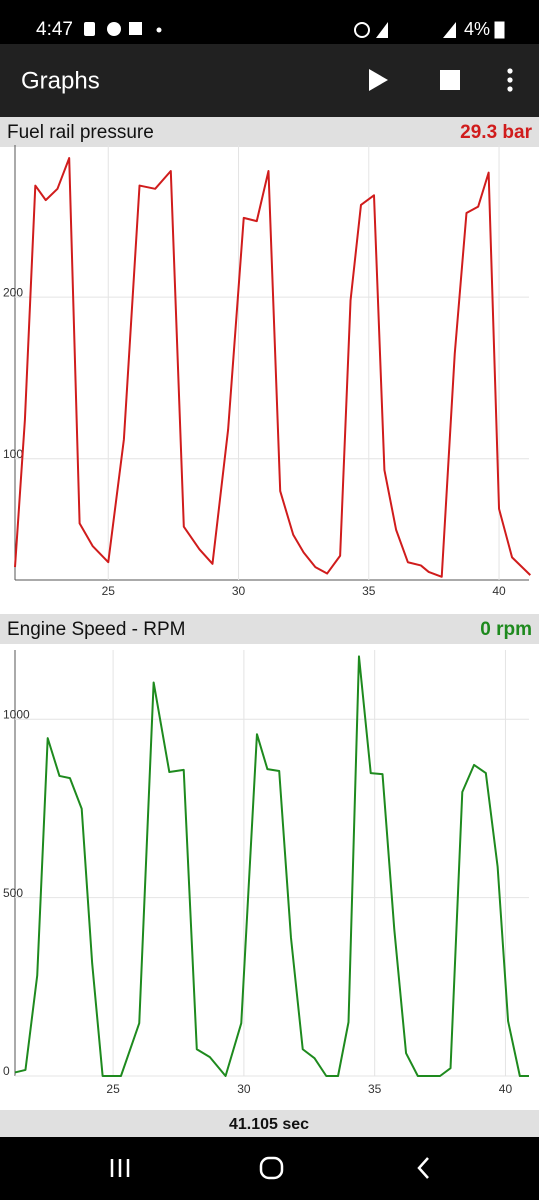 The width and height of the screenshot is (539, 1200). I want to click on back-button, so click(423, 1168).